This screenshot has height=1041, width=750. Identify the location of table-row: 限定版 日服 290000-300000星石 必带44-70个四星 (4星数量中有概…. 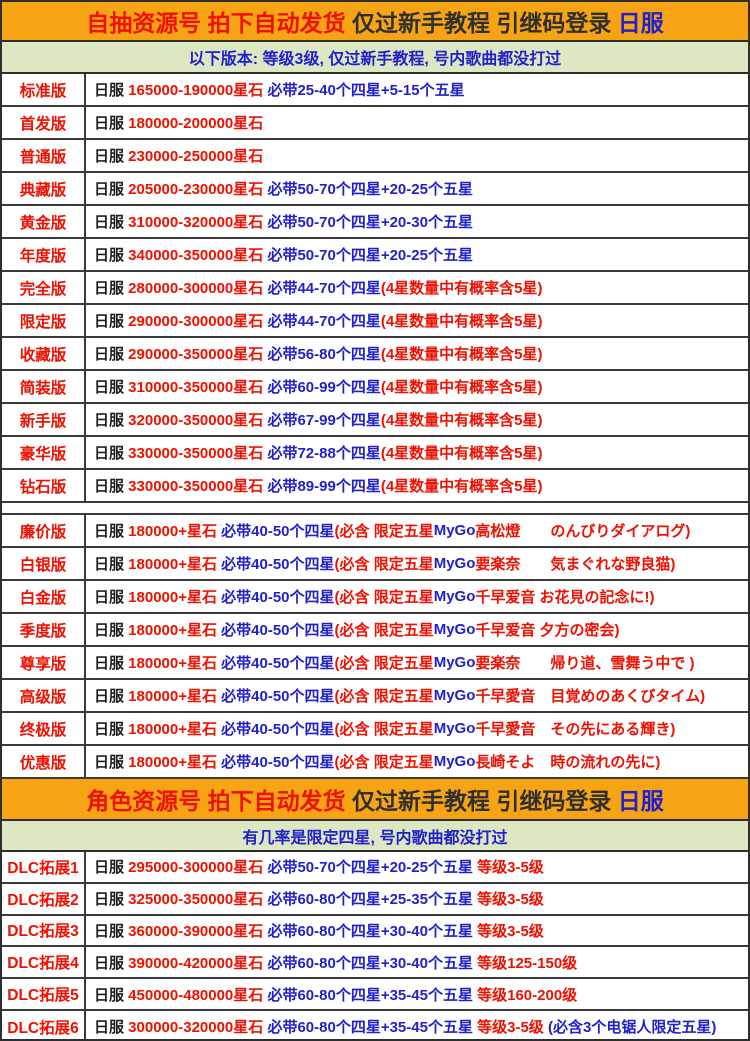
(375, 321).